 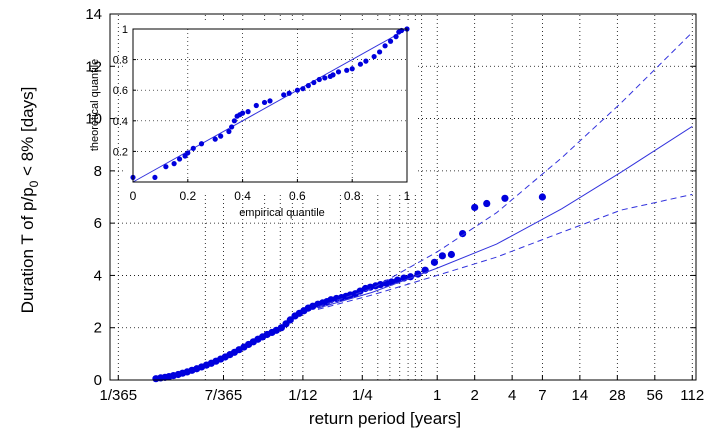 I want to click on inset-plot-frame, so click(x=270, y=105).